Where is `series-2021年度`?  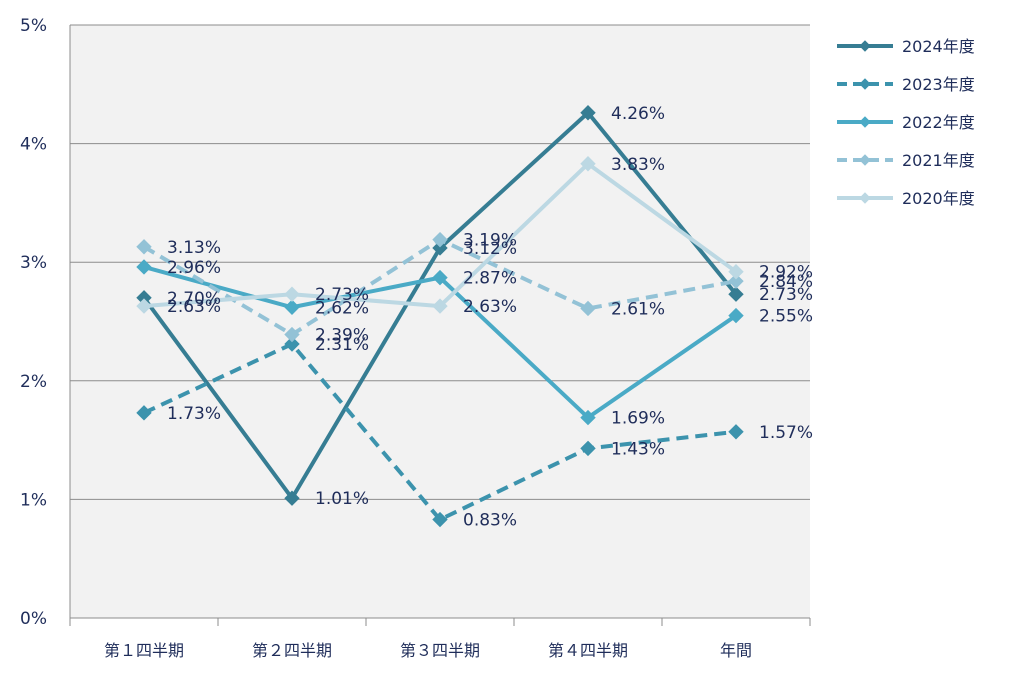
series-2021年度 is located at coordinates (440, 287).